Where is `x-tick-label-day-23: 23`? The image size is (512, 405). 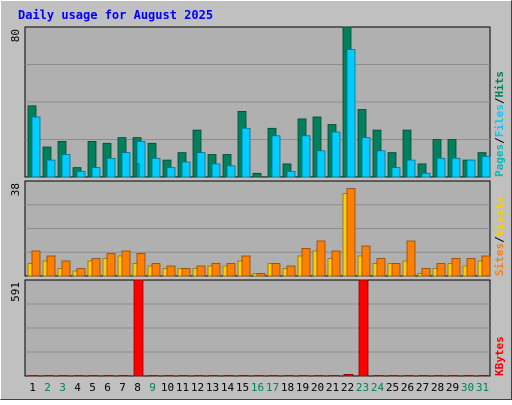
x-tick-label-day-23: 23 is located at coordinates (362, 387).